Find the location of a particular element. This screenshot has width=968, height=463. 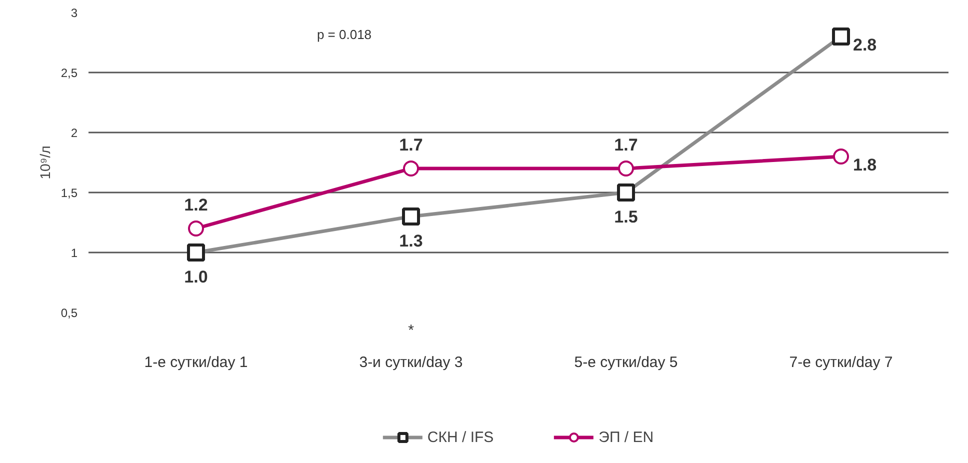

annotation: p = 0.018 is located at coordinates (344, 34).